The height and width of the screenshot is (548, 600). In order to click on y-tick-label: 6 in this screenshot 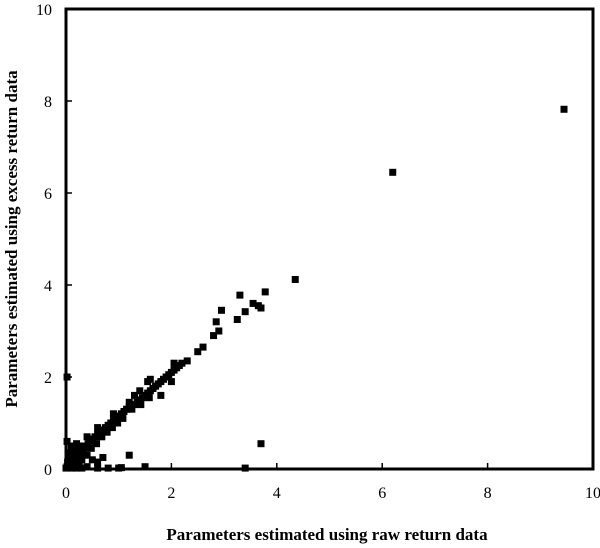, I will do `click(48, 194)`.